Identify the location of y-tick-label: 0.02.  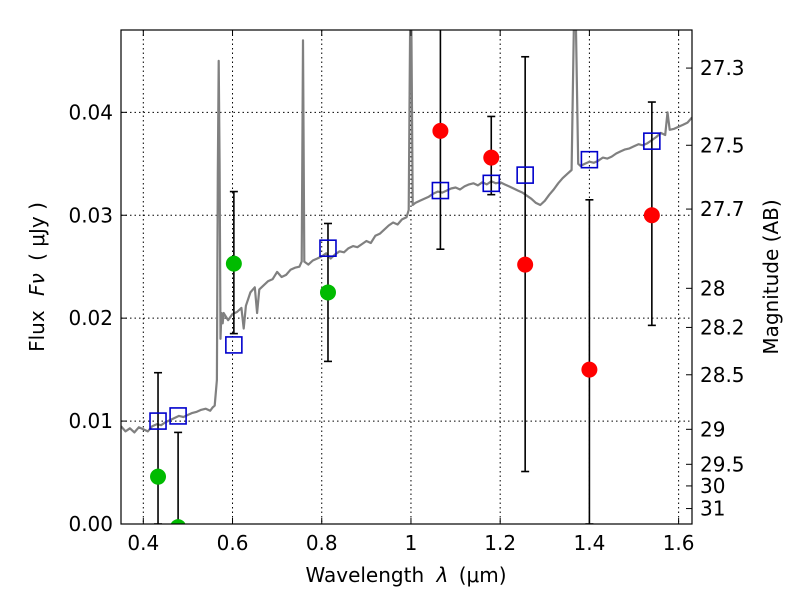
(90, 318).